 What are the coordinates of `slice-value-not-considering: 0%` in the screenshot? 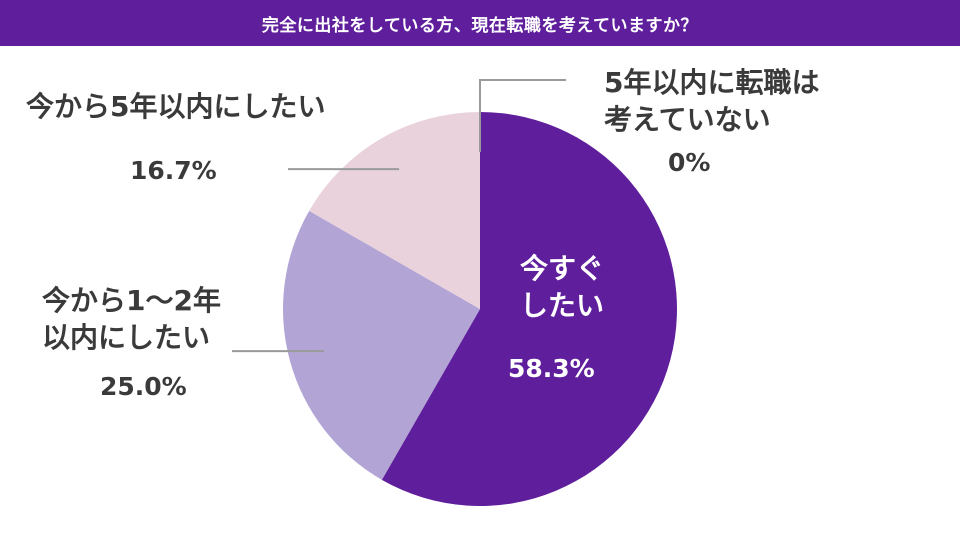 It's located at (689, 162).